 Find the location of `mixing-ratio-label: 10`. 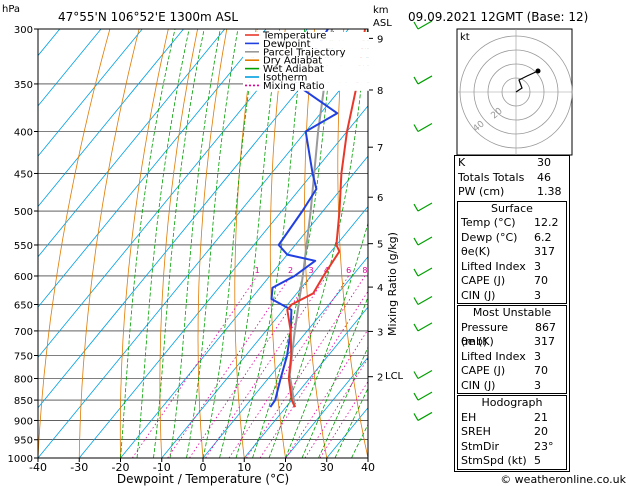

mixing-ratio-label: 10 is located at coordinates (378, 270).